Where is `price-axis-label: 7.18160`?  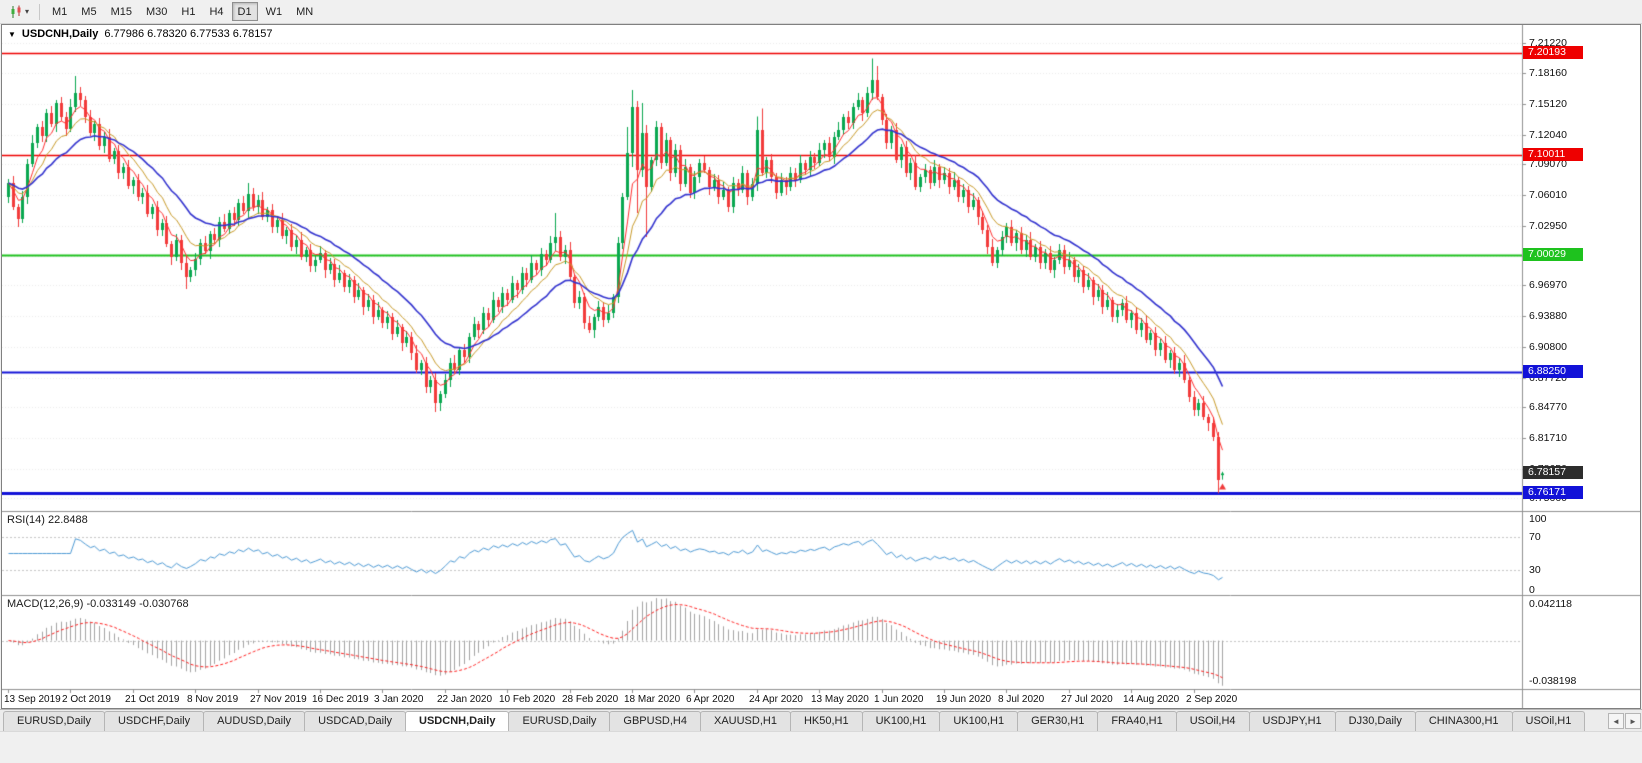 price-axis-label: 7.18160 is located at coordinates (1548, 73).